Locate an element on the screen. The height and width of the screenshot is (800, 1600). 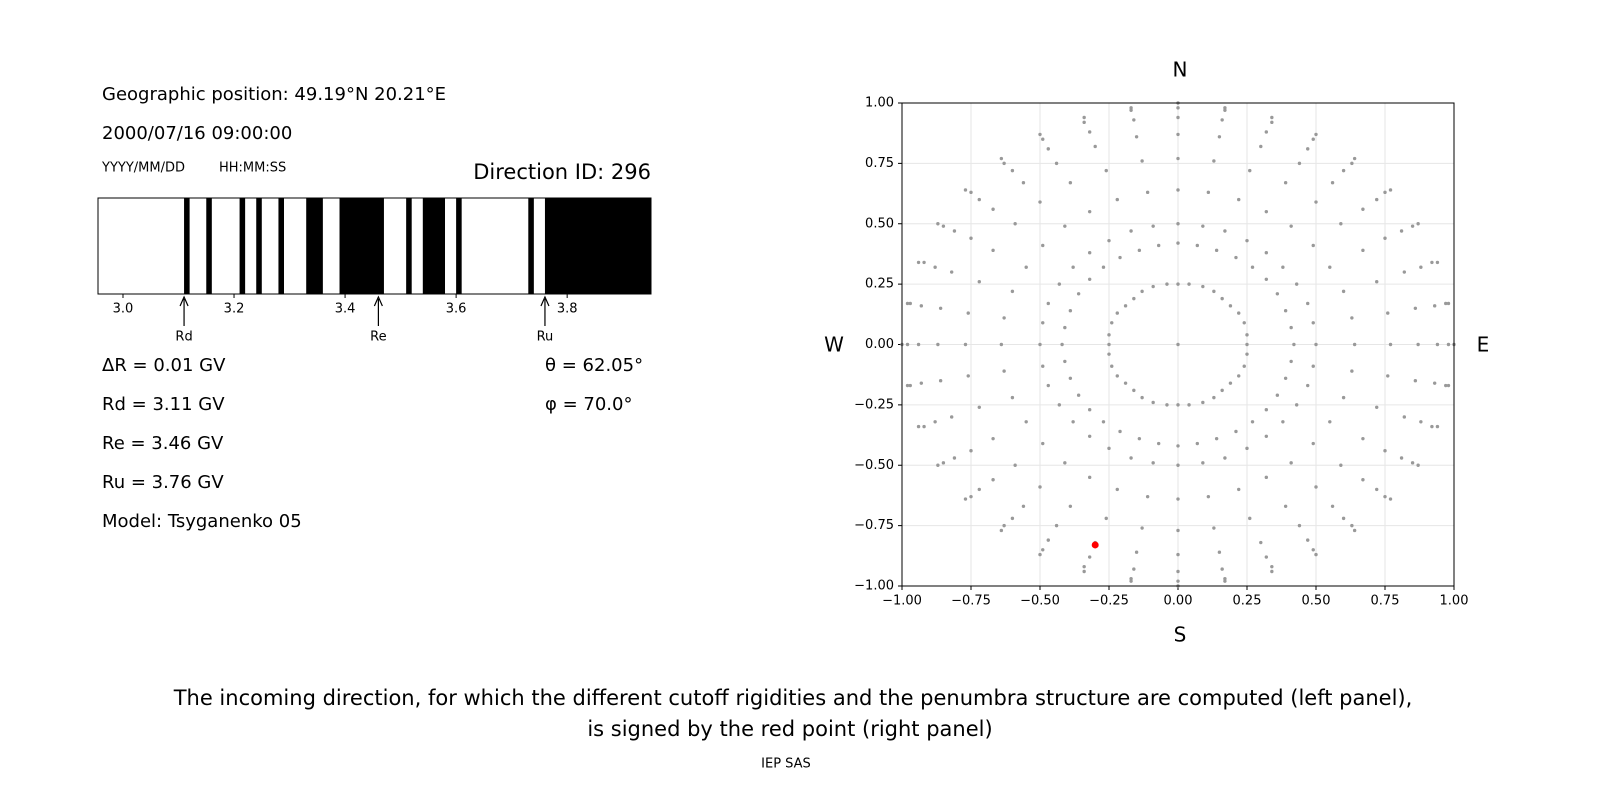
compass-south: S is located at coordinates (1180, 635).